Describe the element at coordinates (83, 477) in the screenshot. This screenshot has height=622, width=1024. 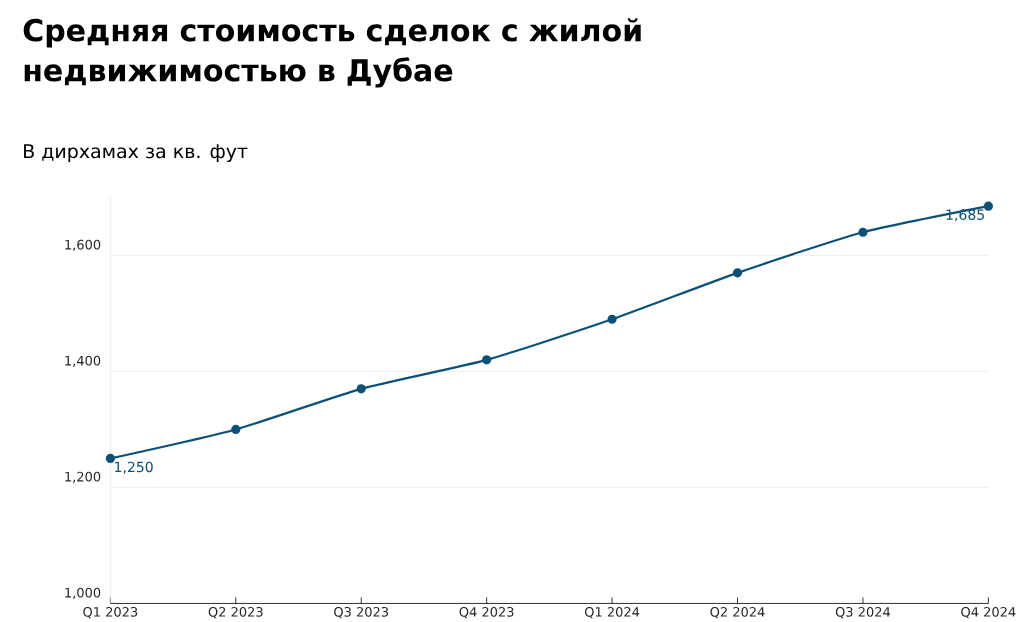
I see `y-tick-label: 1,200` at that location.